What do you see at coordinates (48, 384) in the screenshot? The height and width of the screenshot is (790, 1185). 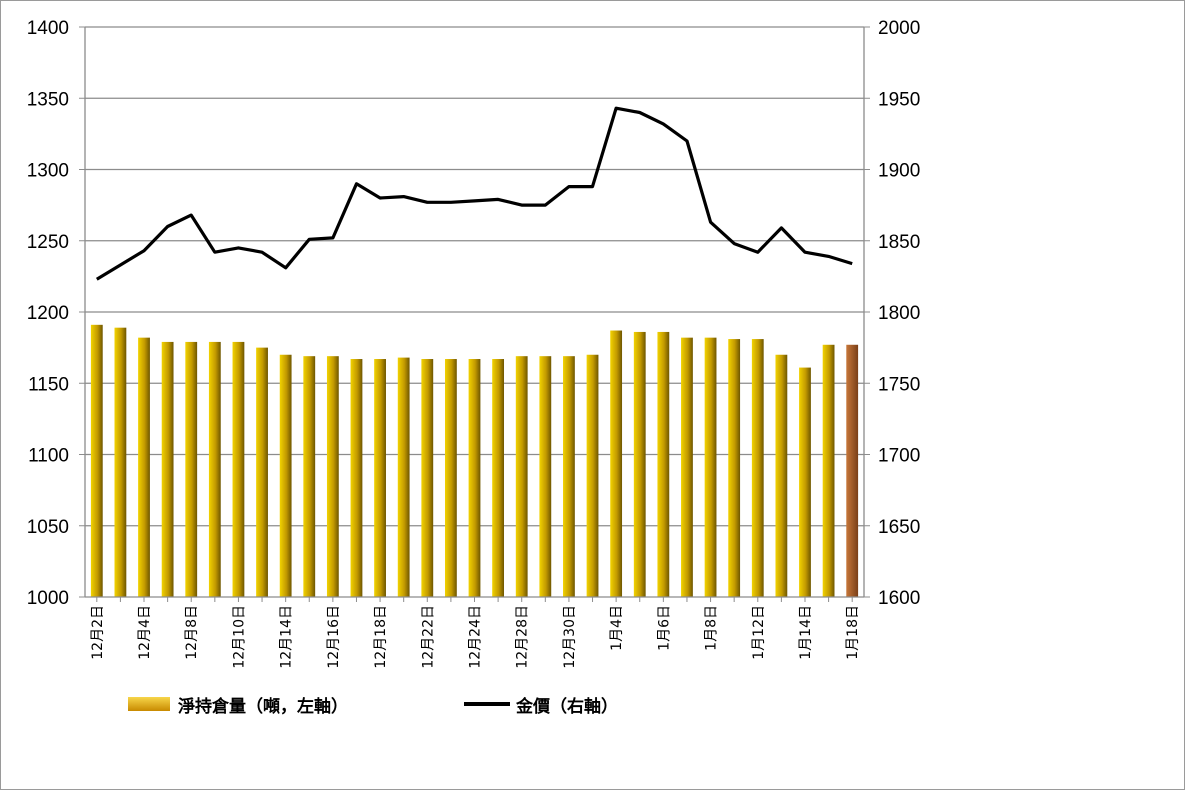 I see `left-tick-label: 1150` at bounding box center [48, 384].